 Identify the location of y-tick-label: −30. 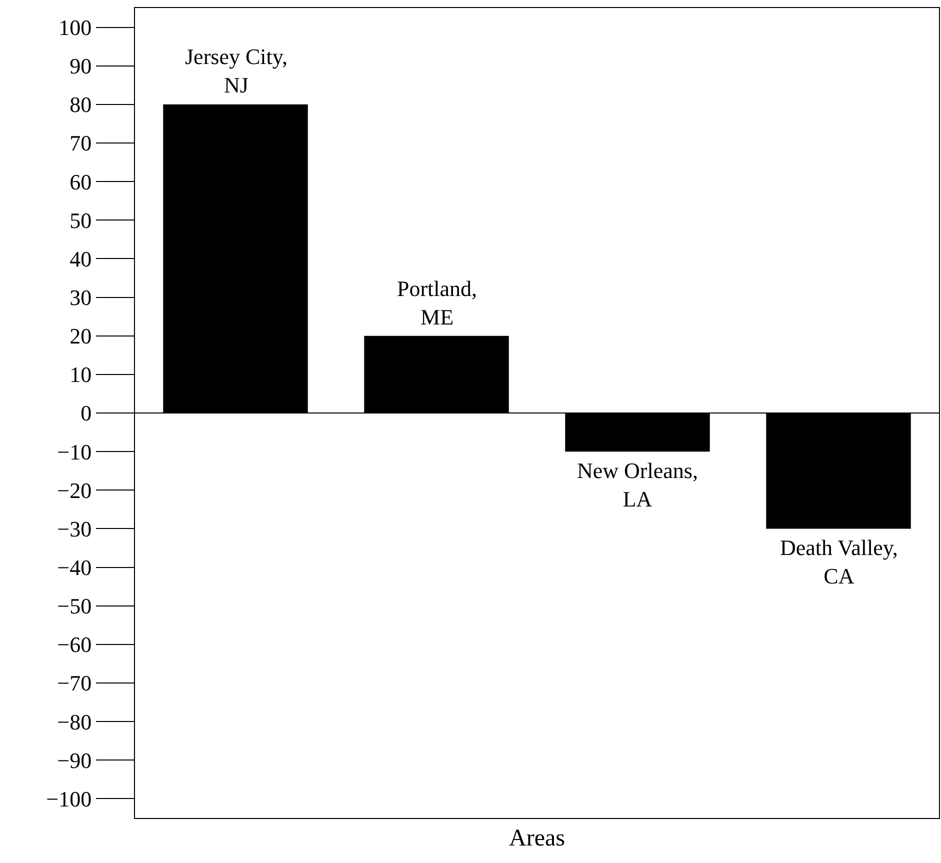
(74, 529).